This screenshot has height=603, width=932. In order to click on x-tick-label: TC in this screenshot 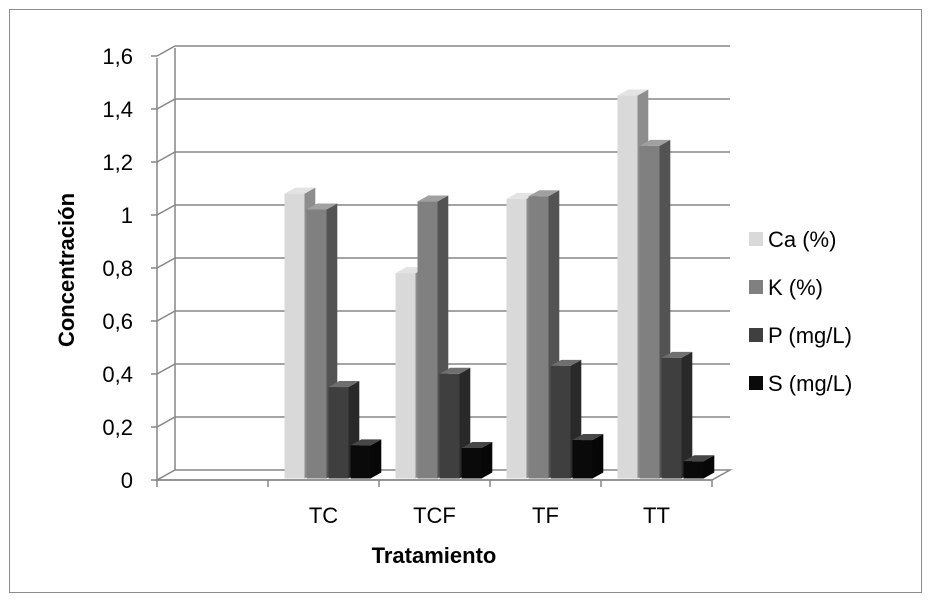, I will do `click(323, 515)`.